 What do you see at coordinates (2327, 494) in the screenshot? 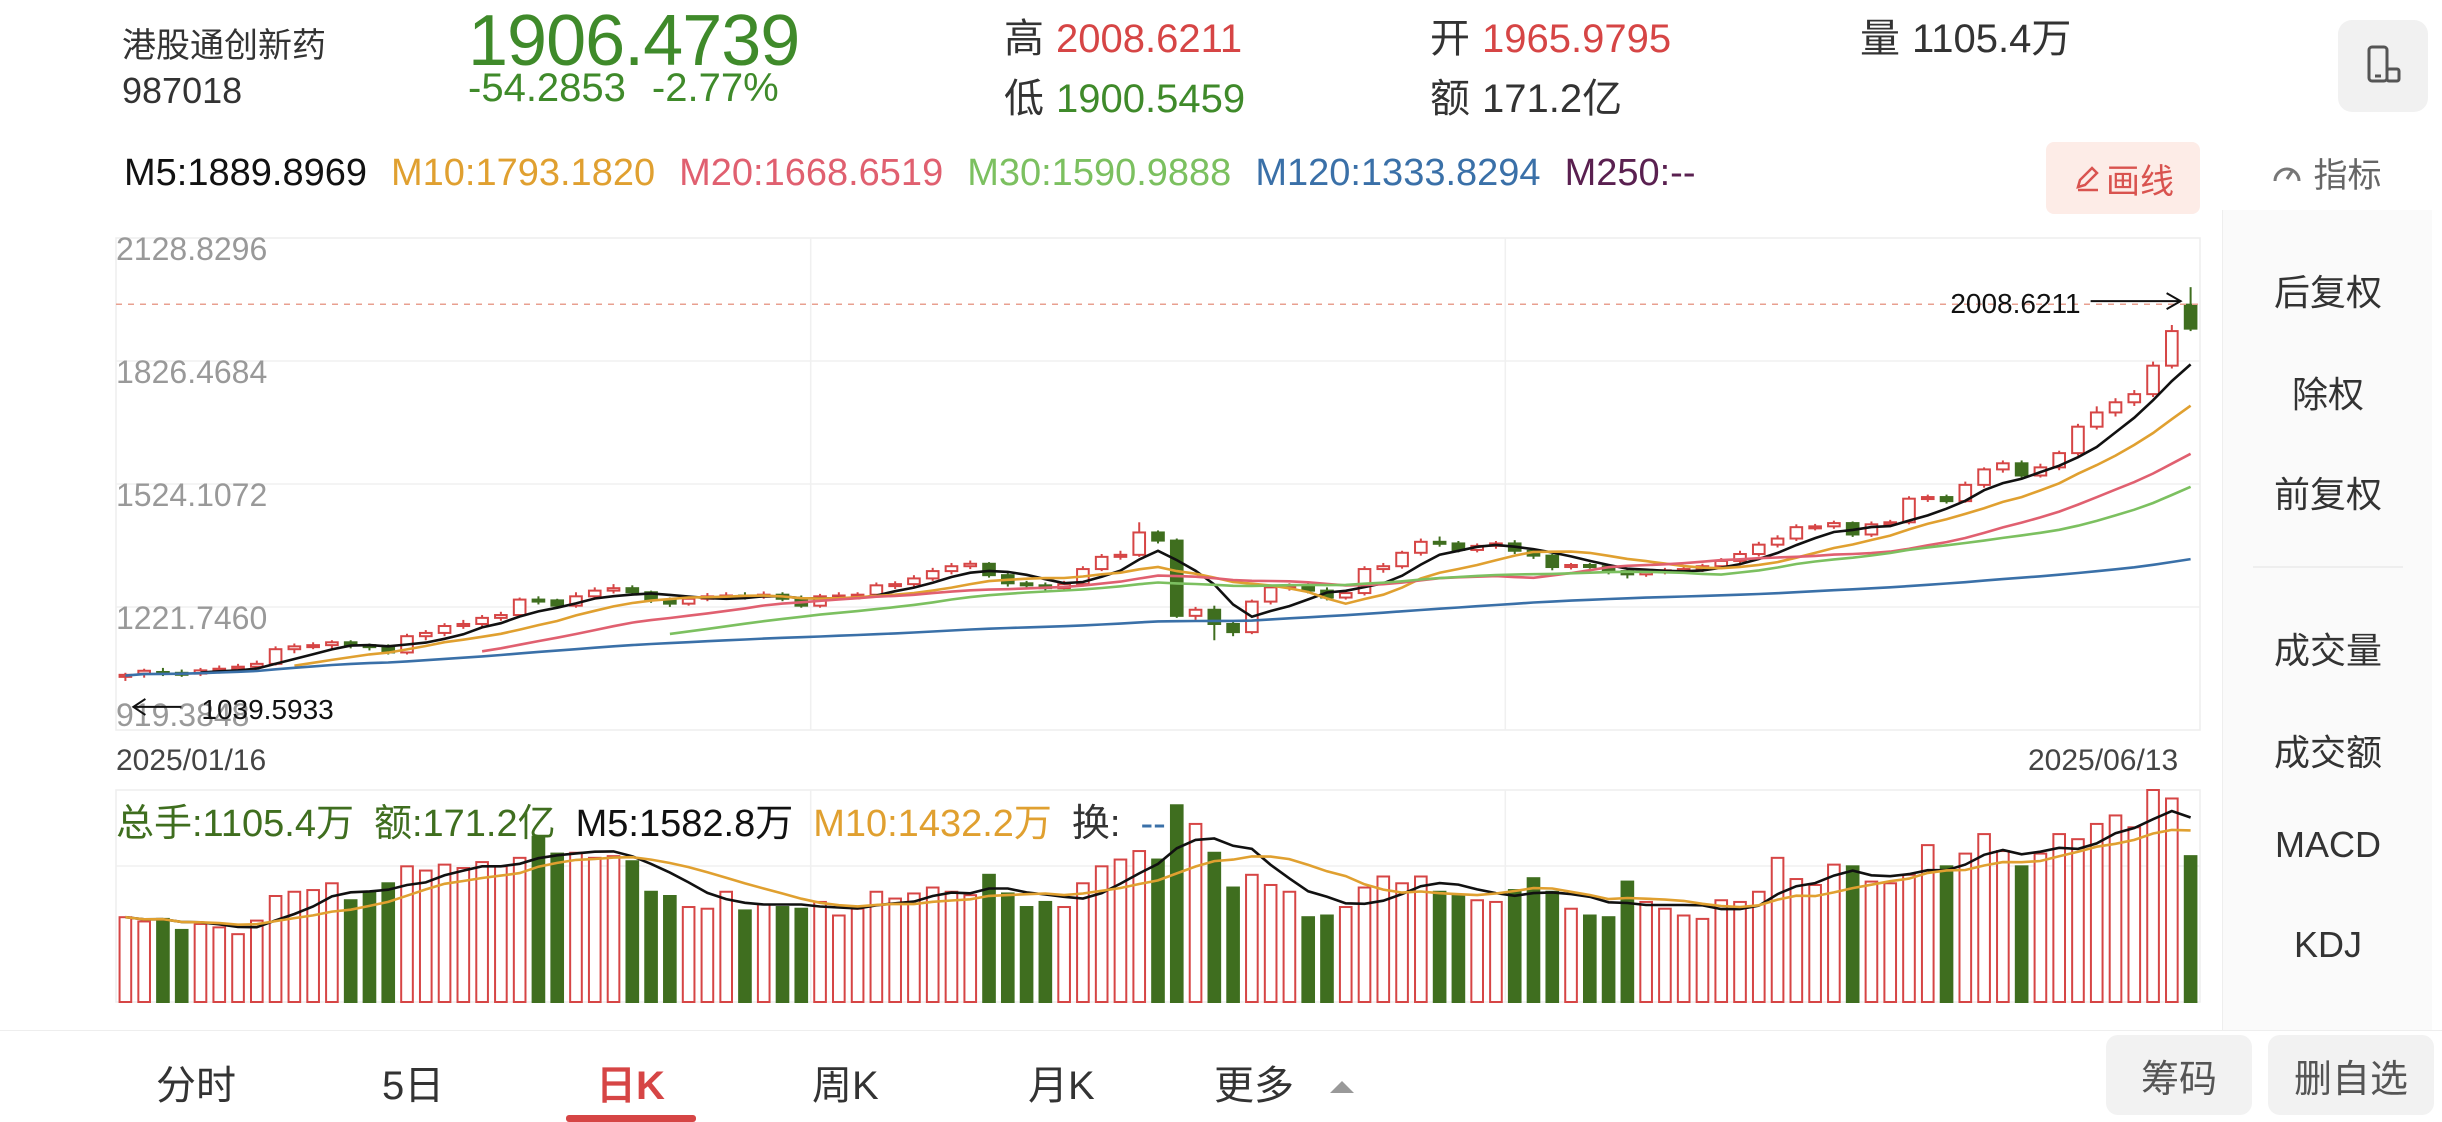
I see `side-item-pre-adjust: 前复权` at bounding box center [2327, 494].